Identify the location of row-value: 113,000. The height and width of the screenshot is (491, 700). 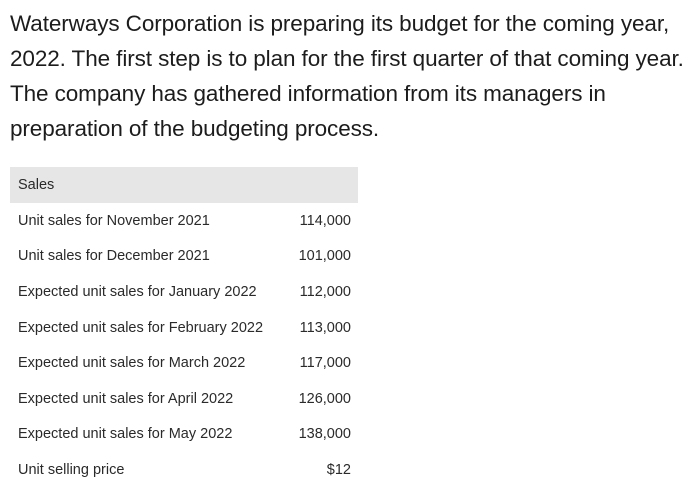
(325, 327).